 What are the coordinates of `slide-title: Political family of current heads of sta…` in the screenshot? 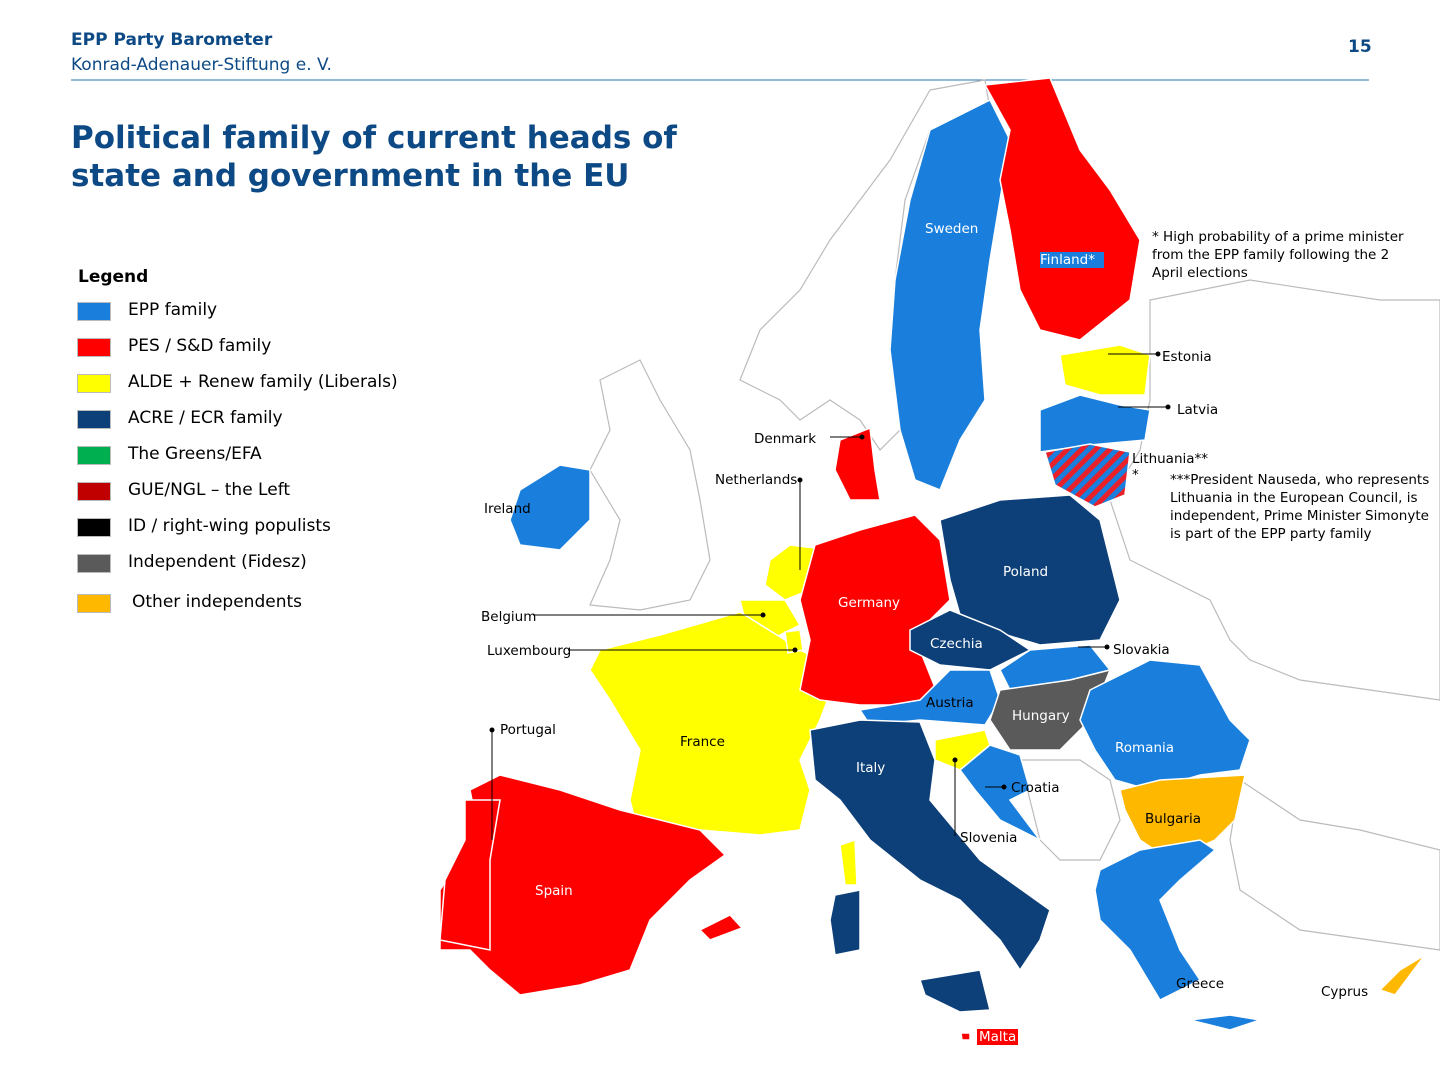 It's located at (374, 157).